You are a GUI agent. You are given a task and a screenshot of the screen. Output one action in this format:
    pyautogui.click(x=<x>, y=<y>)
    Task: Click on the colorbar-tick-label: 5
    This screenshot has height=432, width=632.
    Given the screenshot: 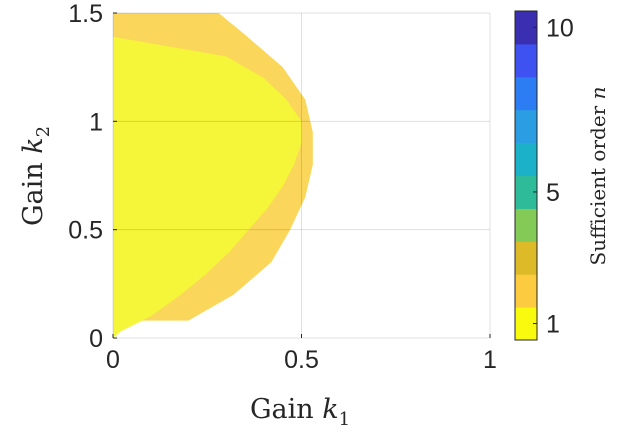 What is the action you would take?
    pyautogui.click(x=553, y=193)
    